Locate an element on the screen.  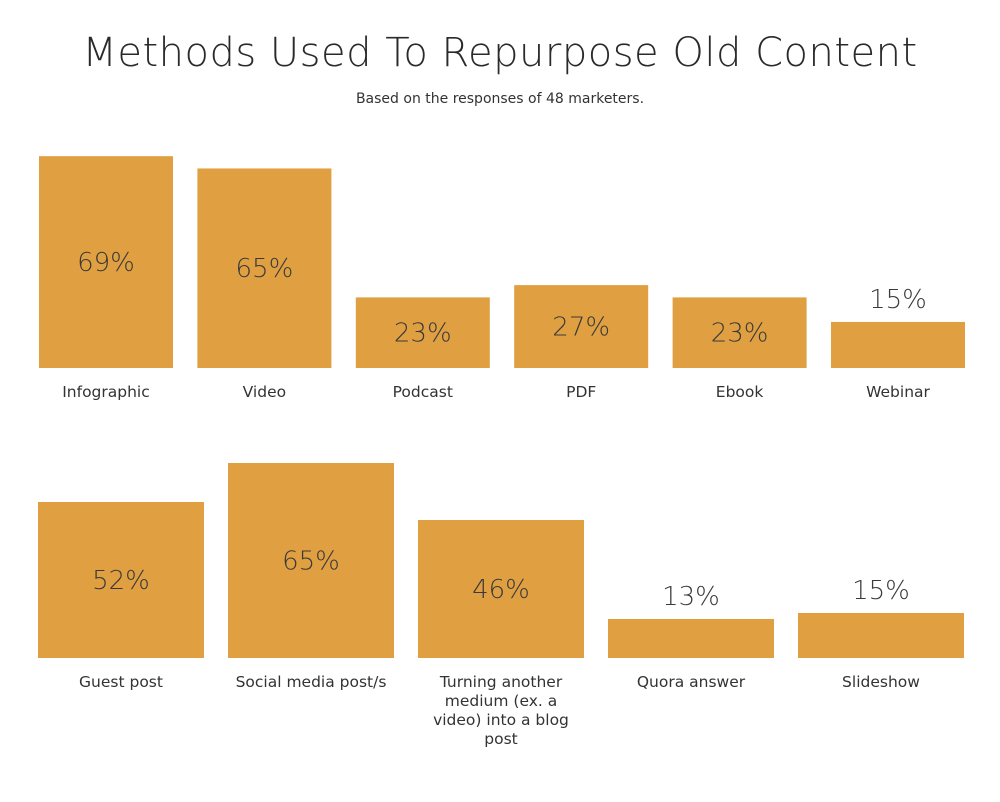
data-label: 52% is located at coordinates (121, 581).